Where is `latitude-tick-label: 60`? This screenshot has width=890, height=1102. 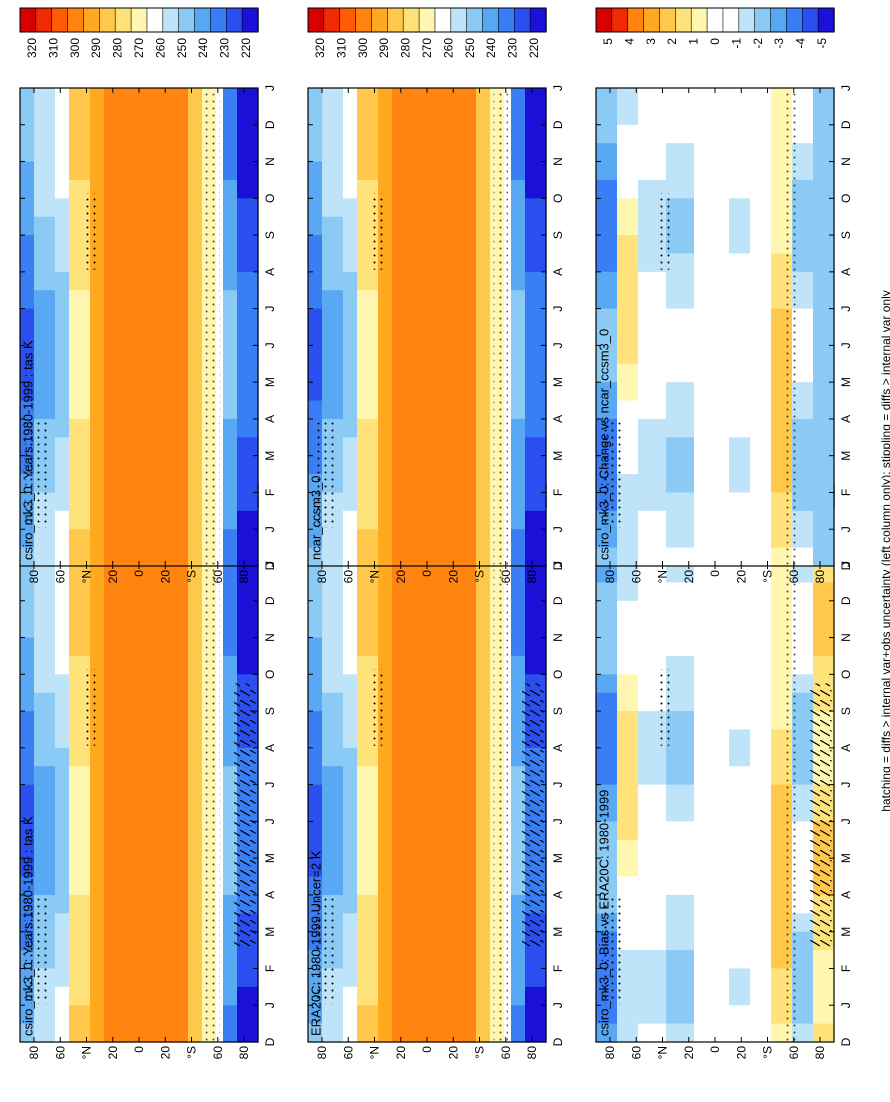 latitude-tick-label: 60 is located at coordinates (218, 1053).